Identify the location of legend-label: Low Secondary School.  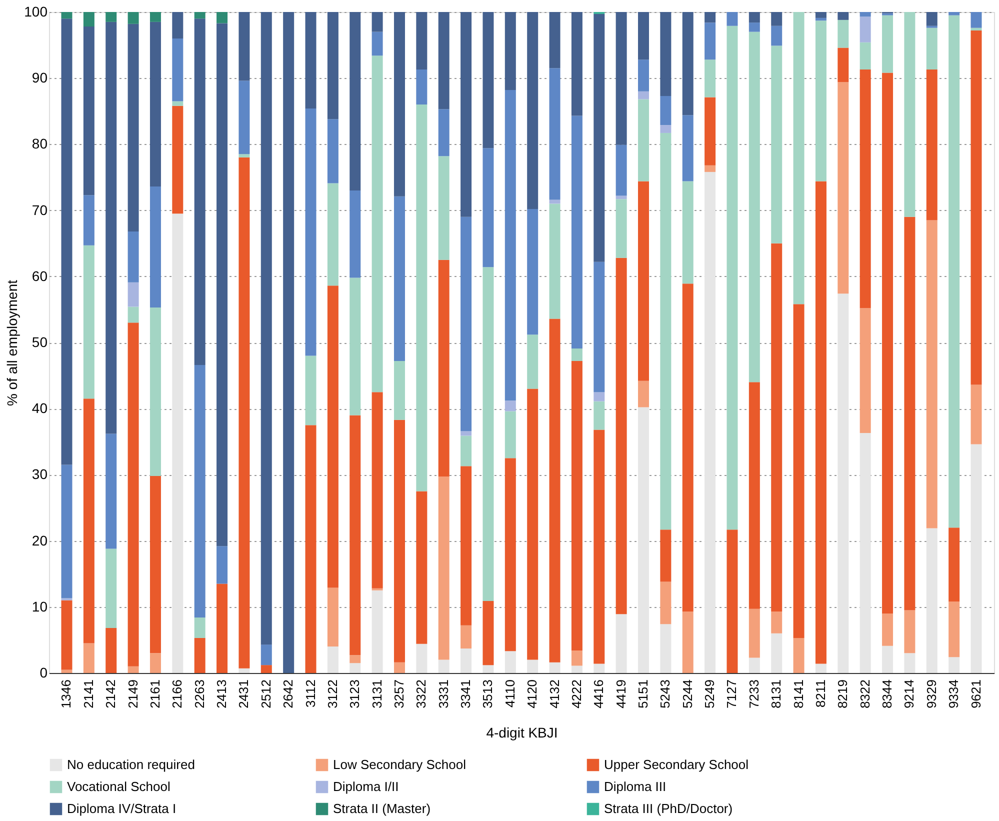
(399, 764).